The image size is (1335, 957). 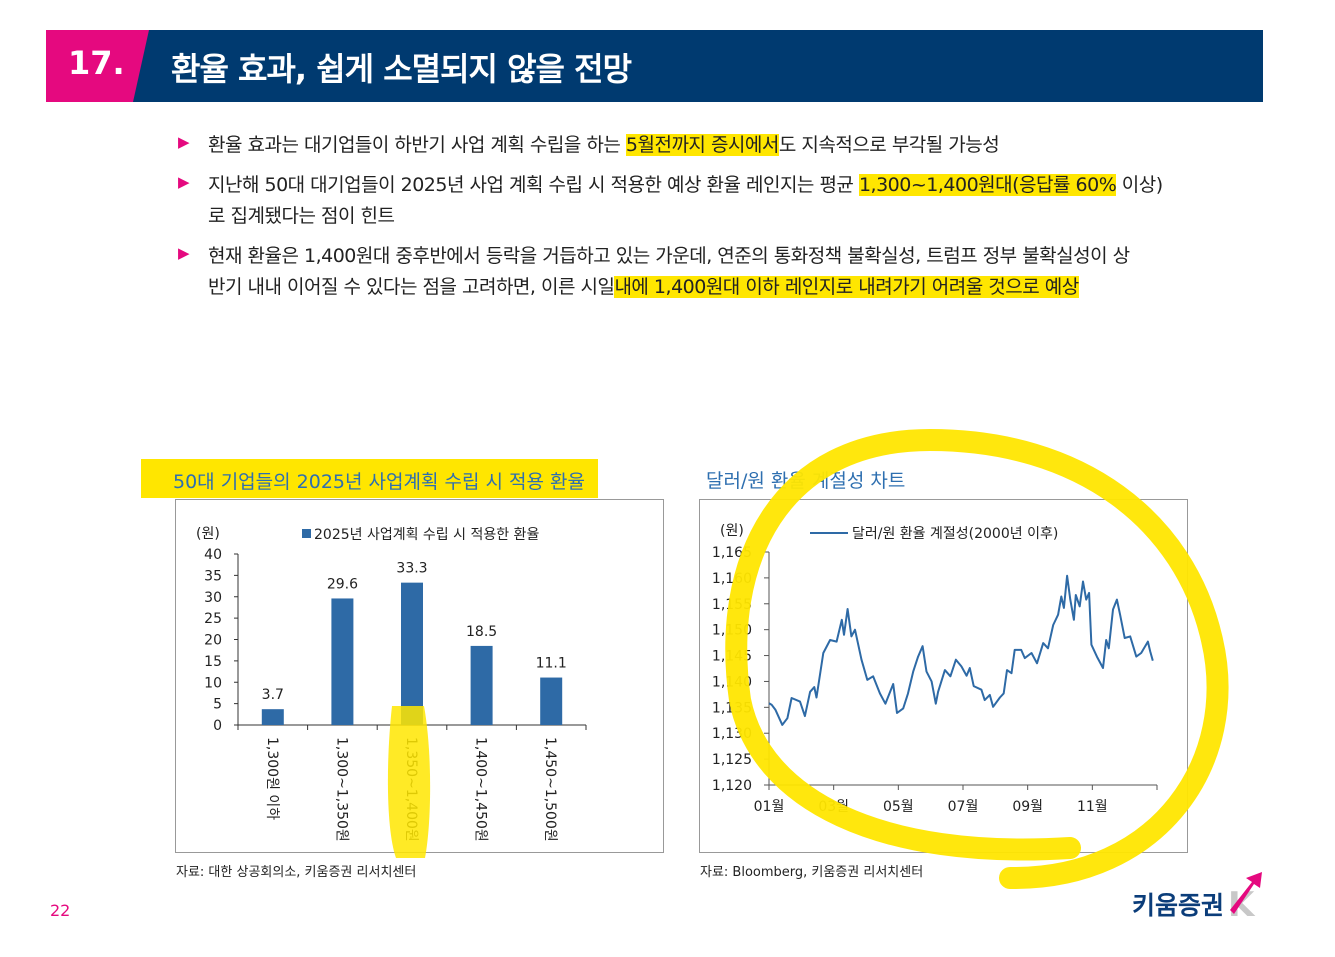 What do you see at coordinates (426, 535) in the screenshot?
I see `legend-label: 2025년 사업계획 수립 시 적용한 환율` at bounding box center [426, 535].